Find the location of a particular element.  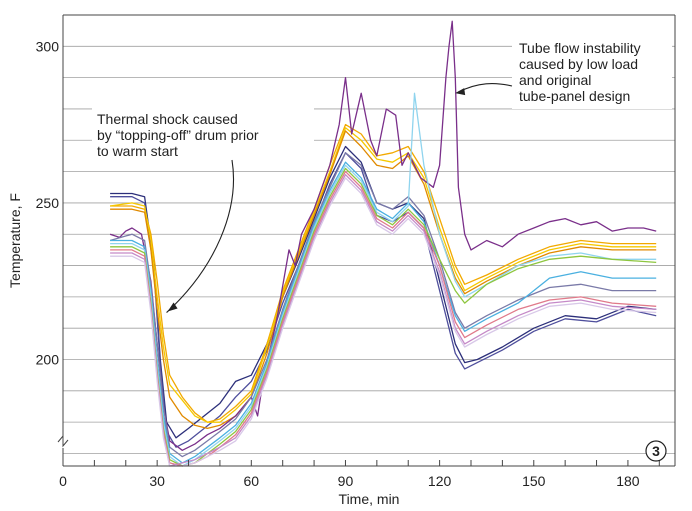

annotation-2-line: tube-panel design is located at coordinates (574, 96).